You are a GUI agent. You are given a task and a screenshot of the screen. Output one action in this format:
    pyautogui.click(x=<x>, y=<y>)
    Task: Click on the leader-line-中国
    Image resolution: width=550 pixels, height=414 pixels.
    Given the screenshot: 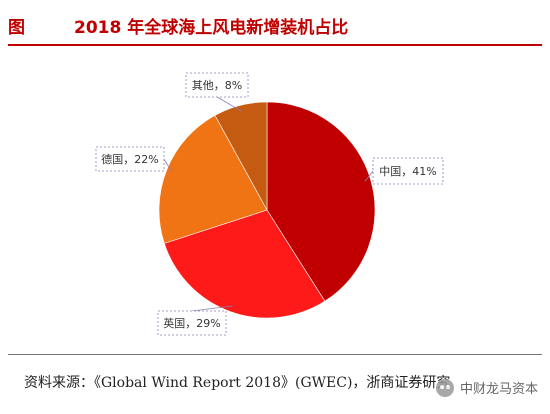 What is the action you would take?
    pyautogui.click(x=369, y=176)
    